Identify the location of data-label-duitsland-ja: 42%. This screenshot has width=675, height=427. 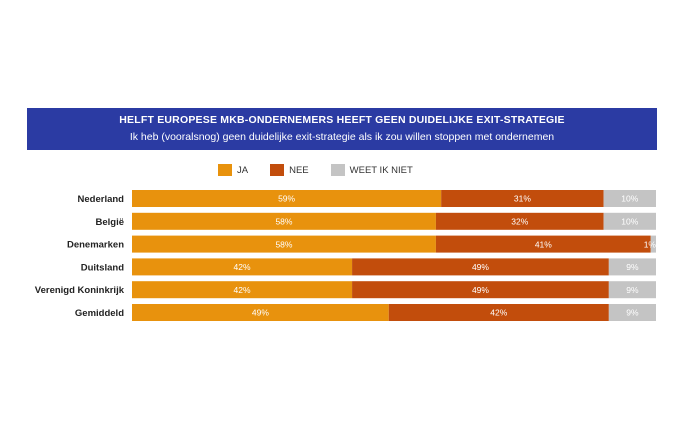
(242, 267).